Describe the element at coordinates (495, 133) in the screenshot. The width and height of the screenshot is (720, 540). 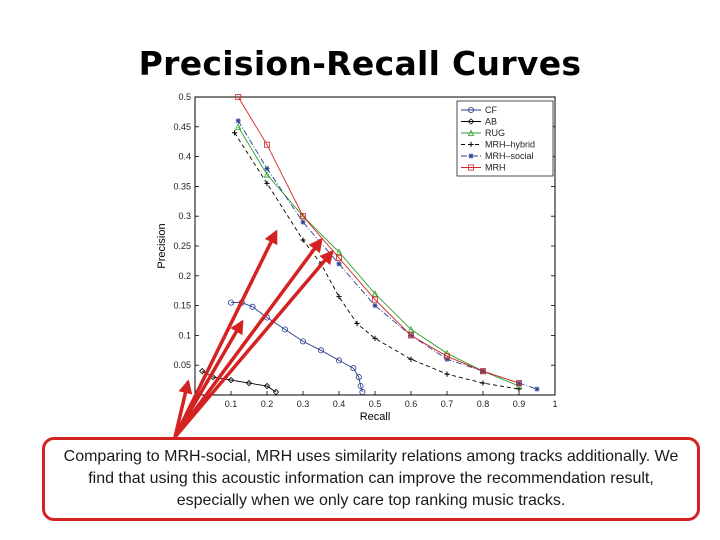
I see `legend-label: RUG` at that location.